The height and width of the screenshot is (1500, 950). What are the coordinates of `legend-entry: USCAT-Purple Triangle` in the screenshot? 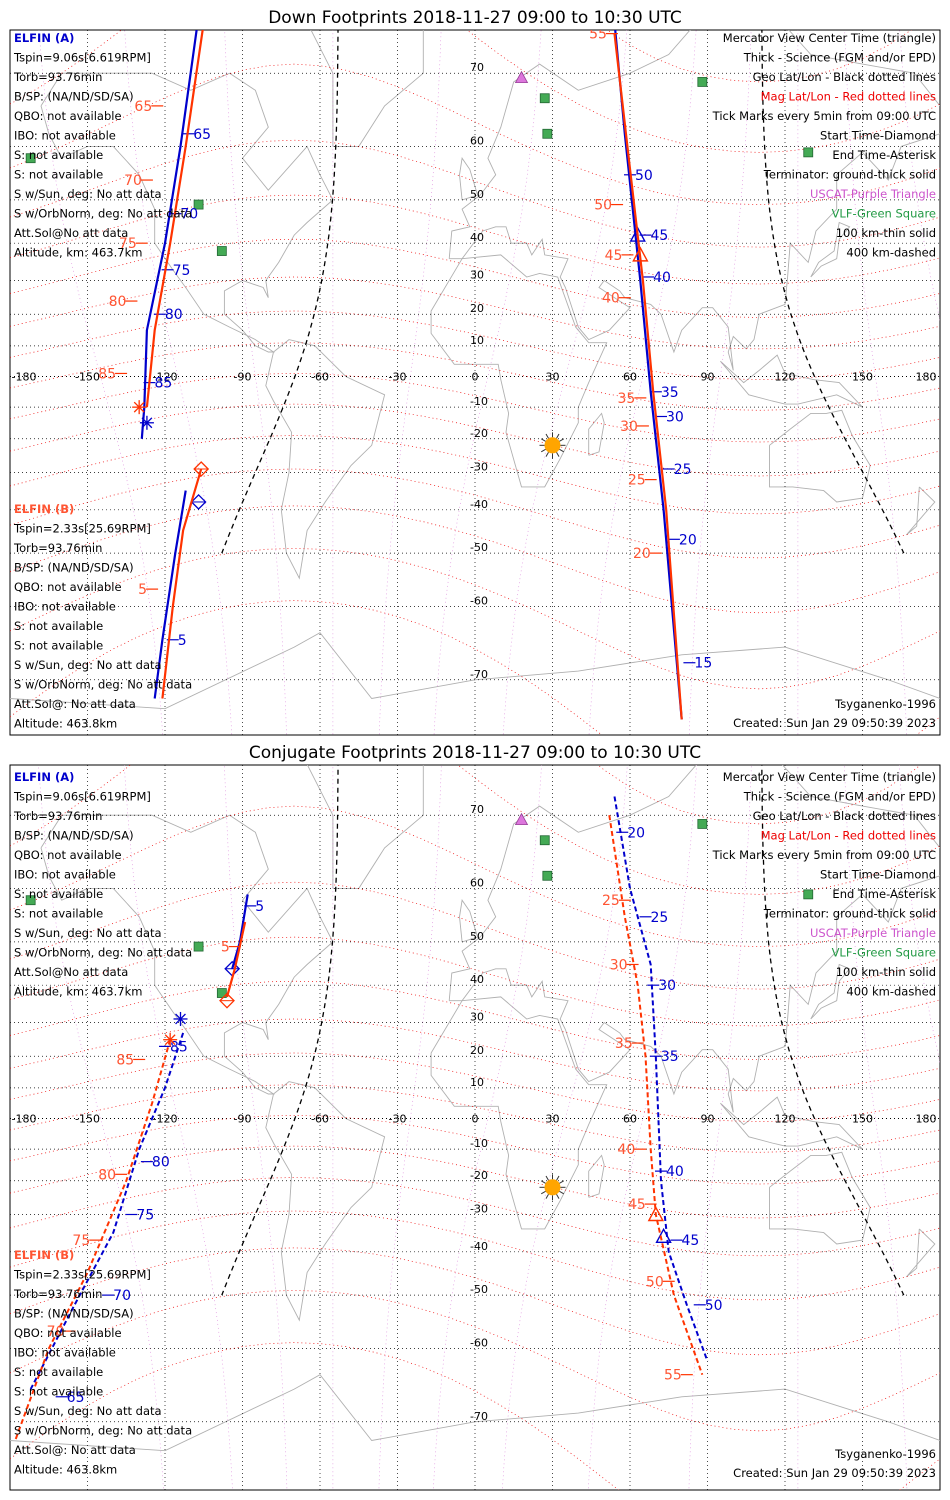 It's located at (873, 933).